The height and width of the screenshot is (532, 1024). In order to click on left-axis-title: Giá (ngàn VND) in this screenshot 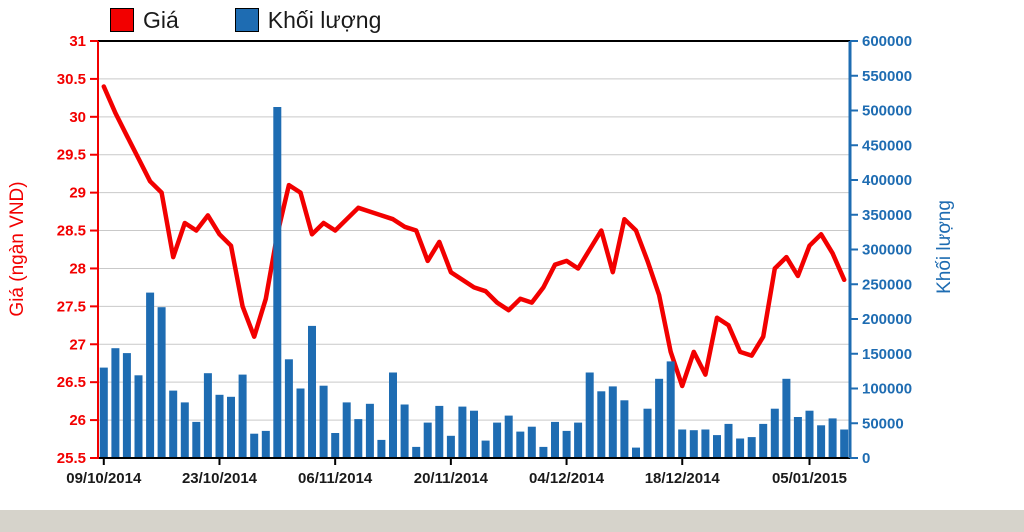, I will do `click(17, 248)`.